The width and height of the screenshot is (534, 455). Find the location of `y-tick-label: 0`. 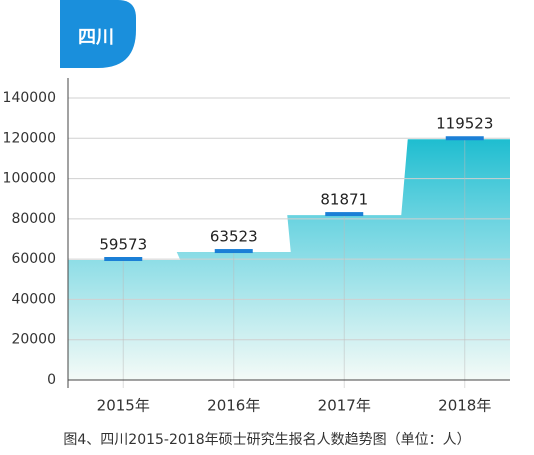

y-tick-label: 0 is located at coordinates (51, 380).